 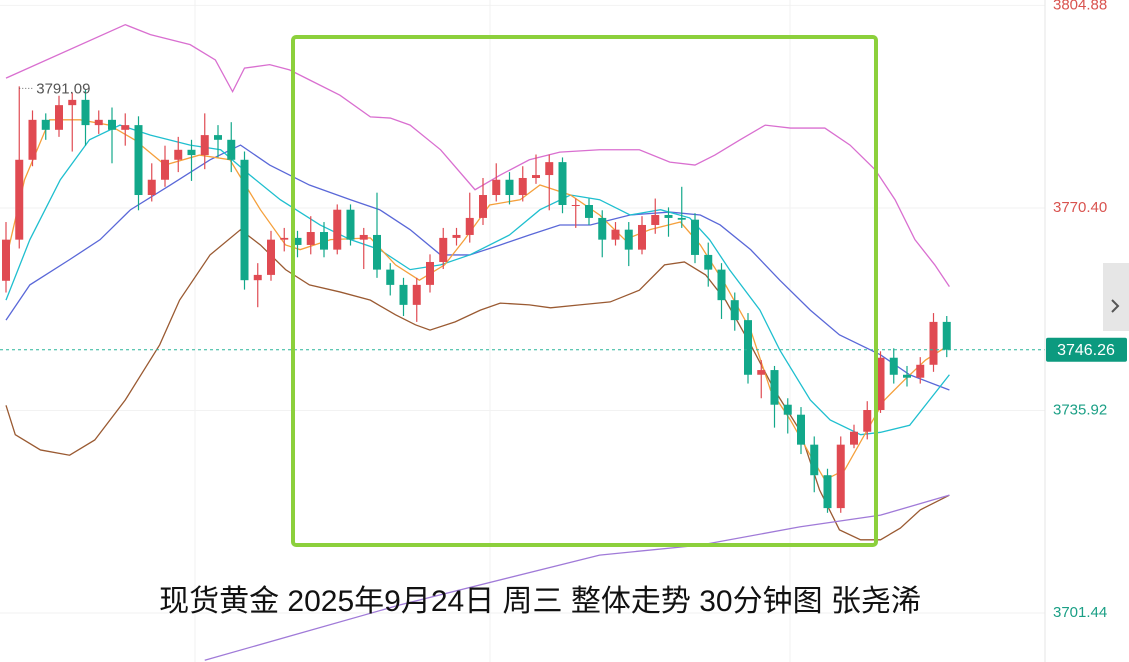 What do you see at coordinates (1115, 306) in the screenshot?
I see `toggle-arrow` at bounding box center [1115, 306].